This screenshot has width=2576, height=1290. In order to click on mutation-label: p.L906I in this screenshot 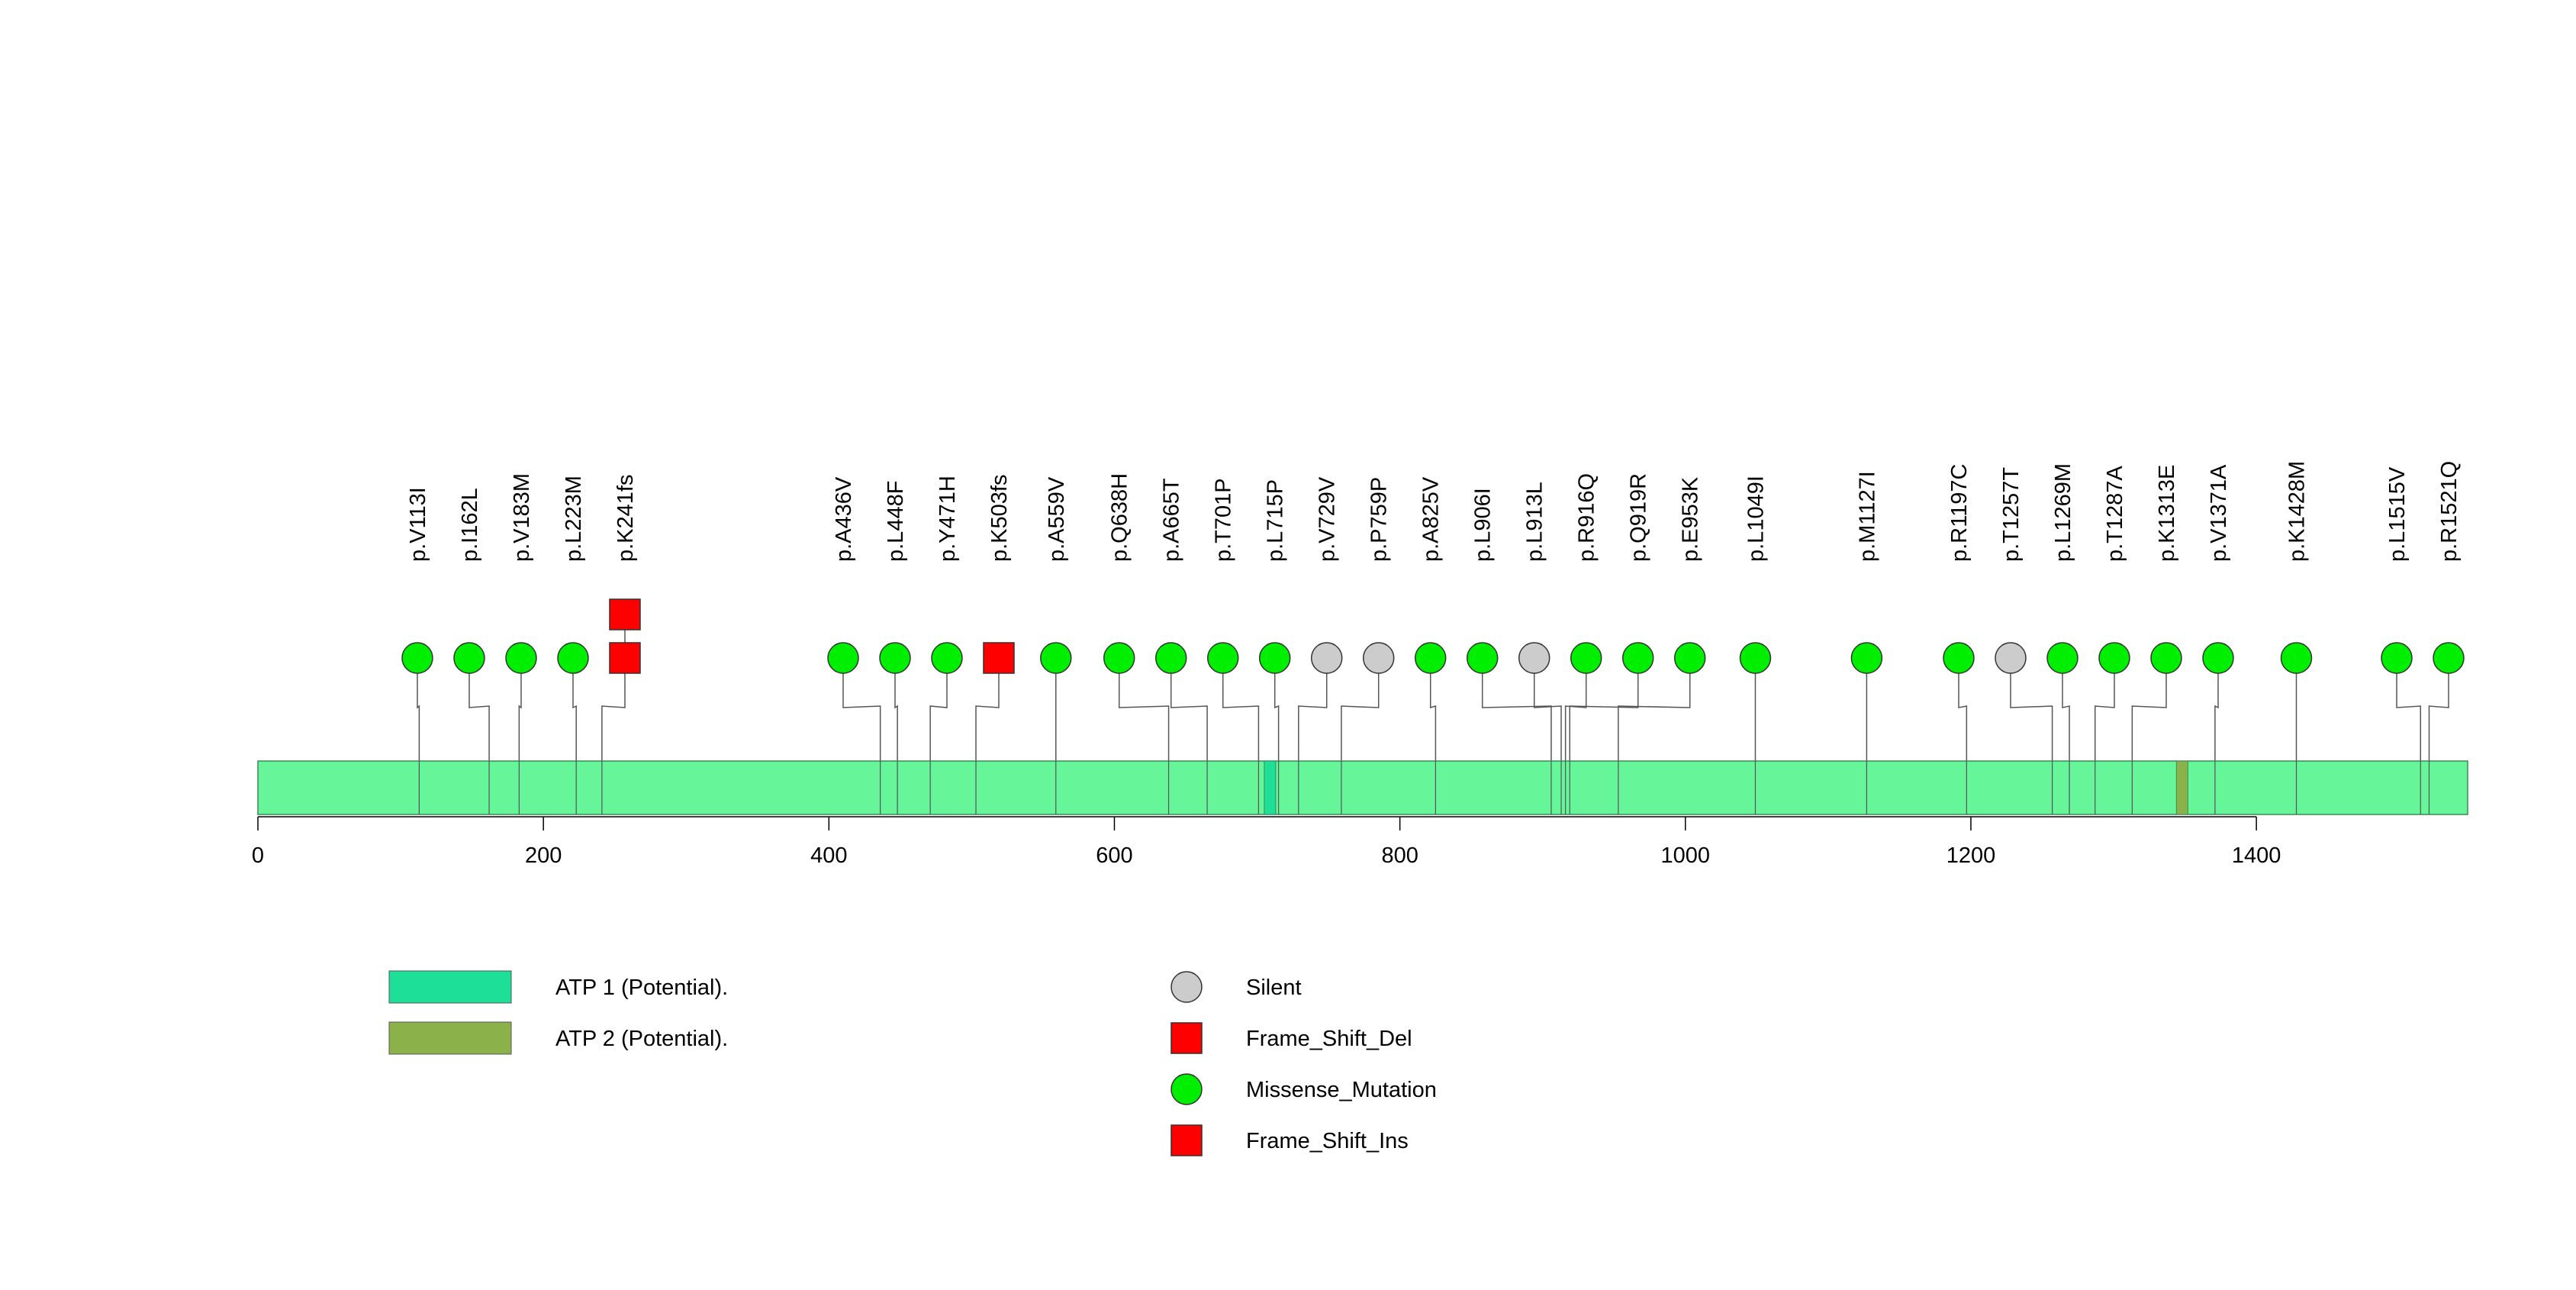, I will do `click(1483, 525)`.